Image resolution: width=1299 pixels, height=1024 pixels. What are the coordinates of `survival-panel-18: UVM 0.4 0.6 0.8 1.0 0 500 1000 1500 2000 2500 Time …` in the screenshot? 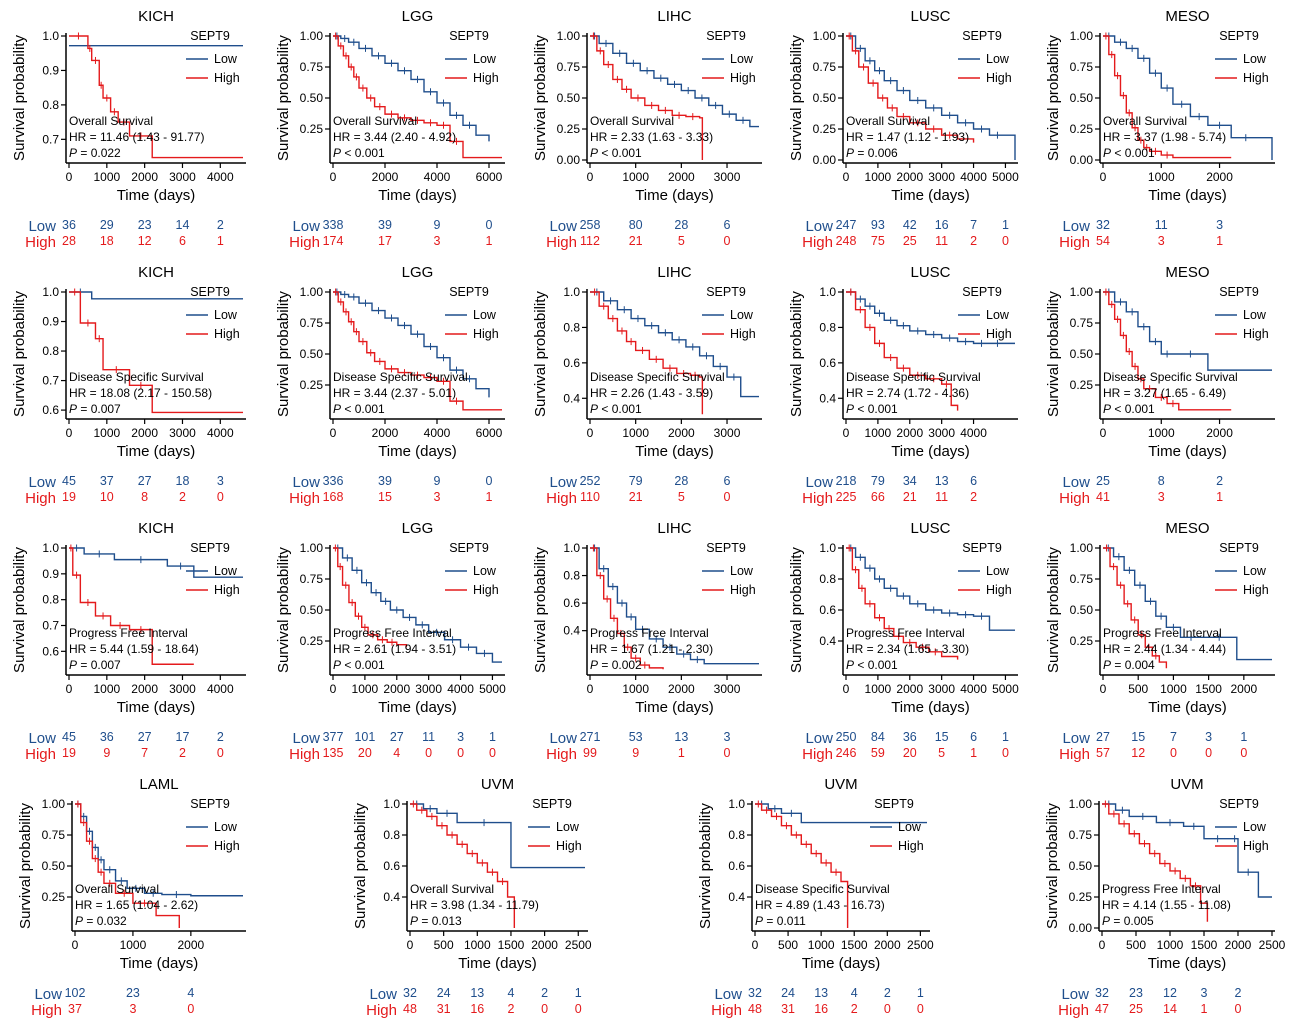 It's located at (815, 897).